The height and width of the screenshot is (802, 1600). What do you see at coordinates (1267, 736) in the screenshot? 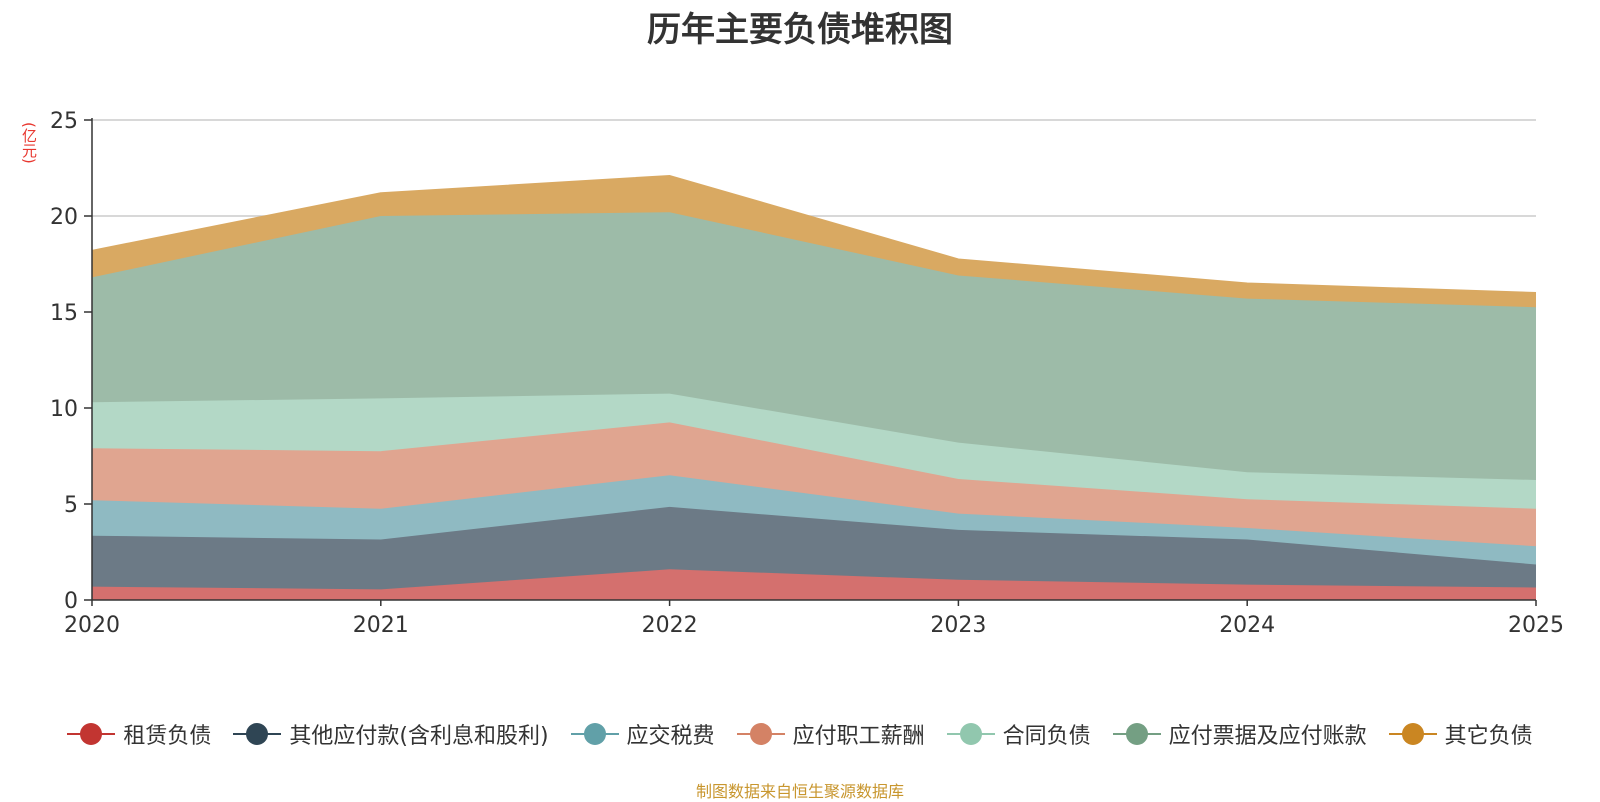
I see `legend-label: 应付票据及应付账款` at bounding box center [1267, 736].